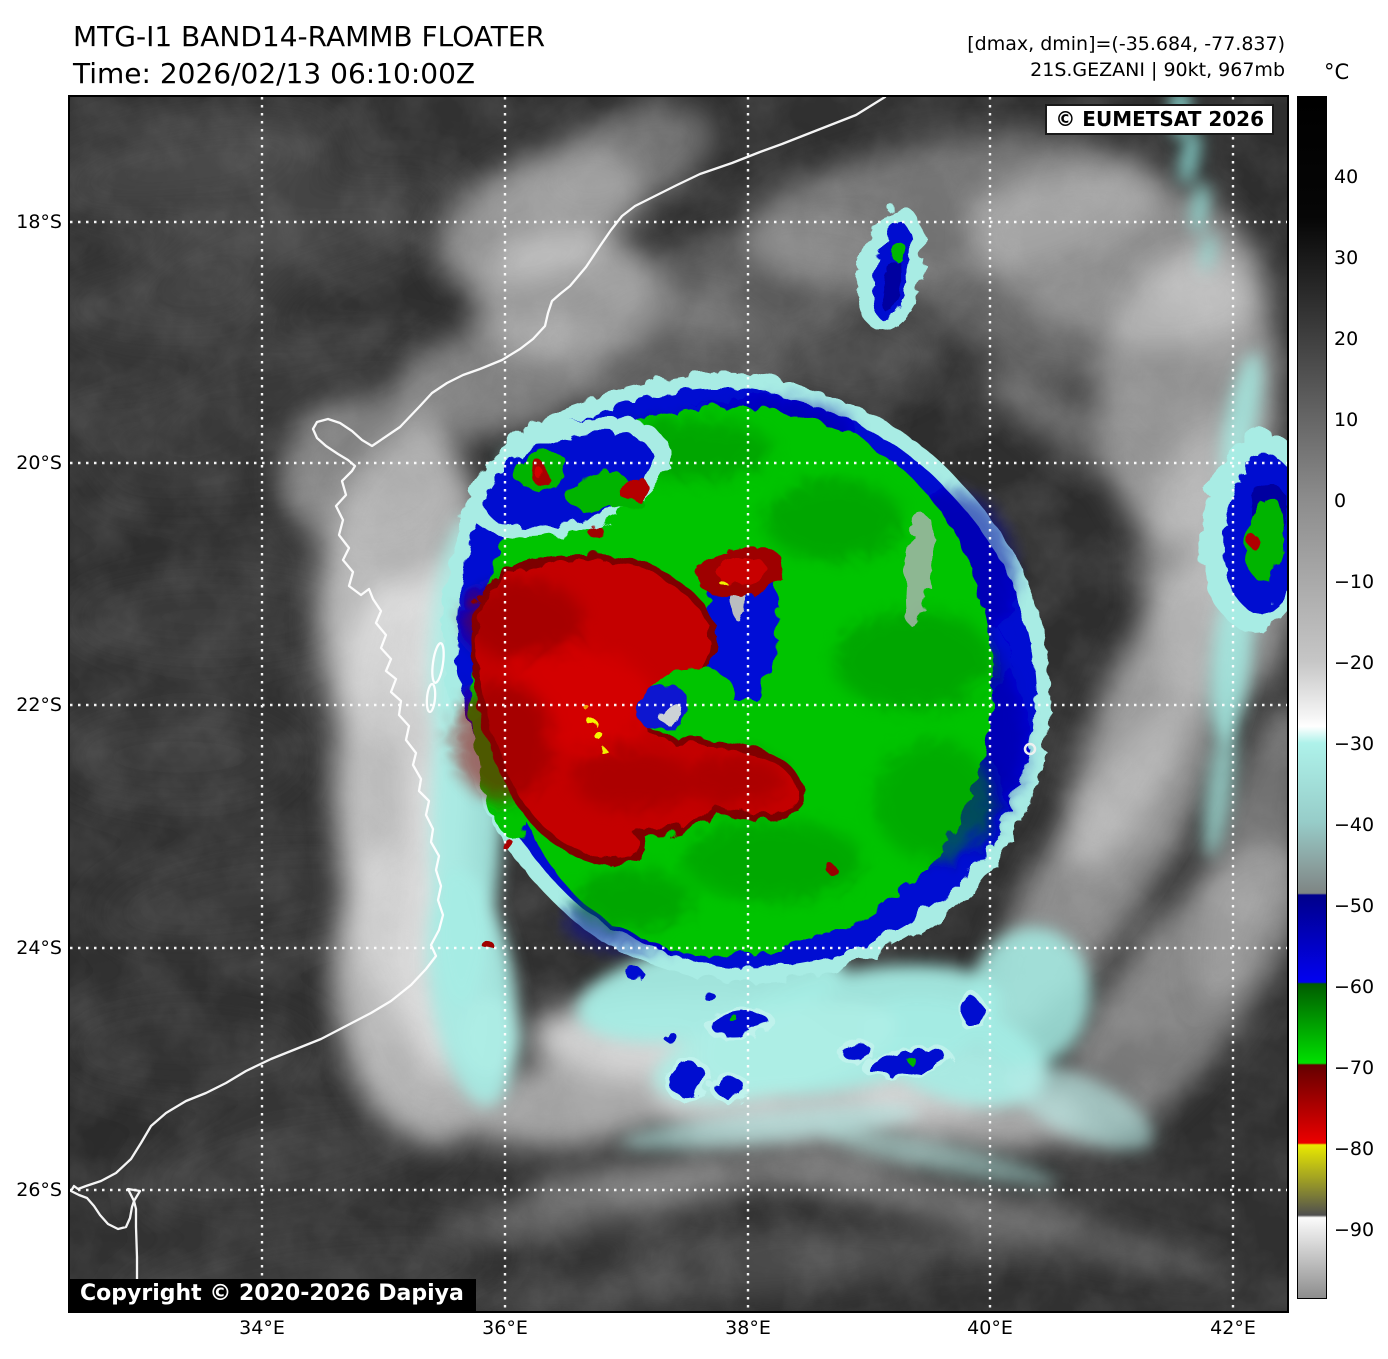 Image resolution: width=1388 pixels, height=1359 pixels. I want to click on east-edge-cell, so click(1242, 529).